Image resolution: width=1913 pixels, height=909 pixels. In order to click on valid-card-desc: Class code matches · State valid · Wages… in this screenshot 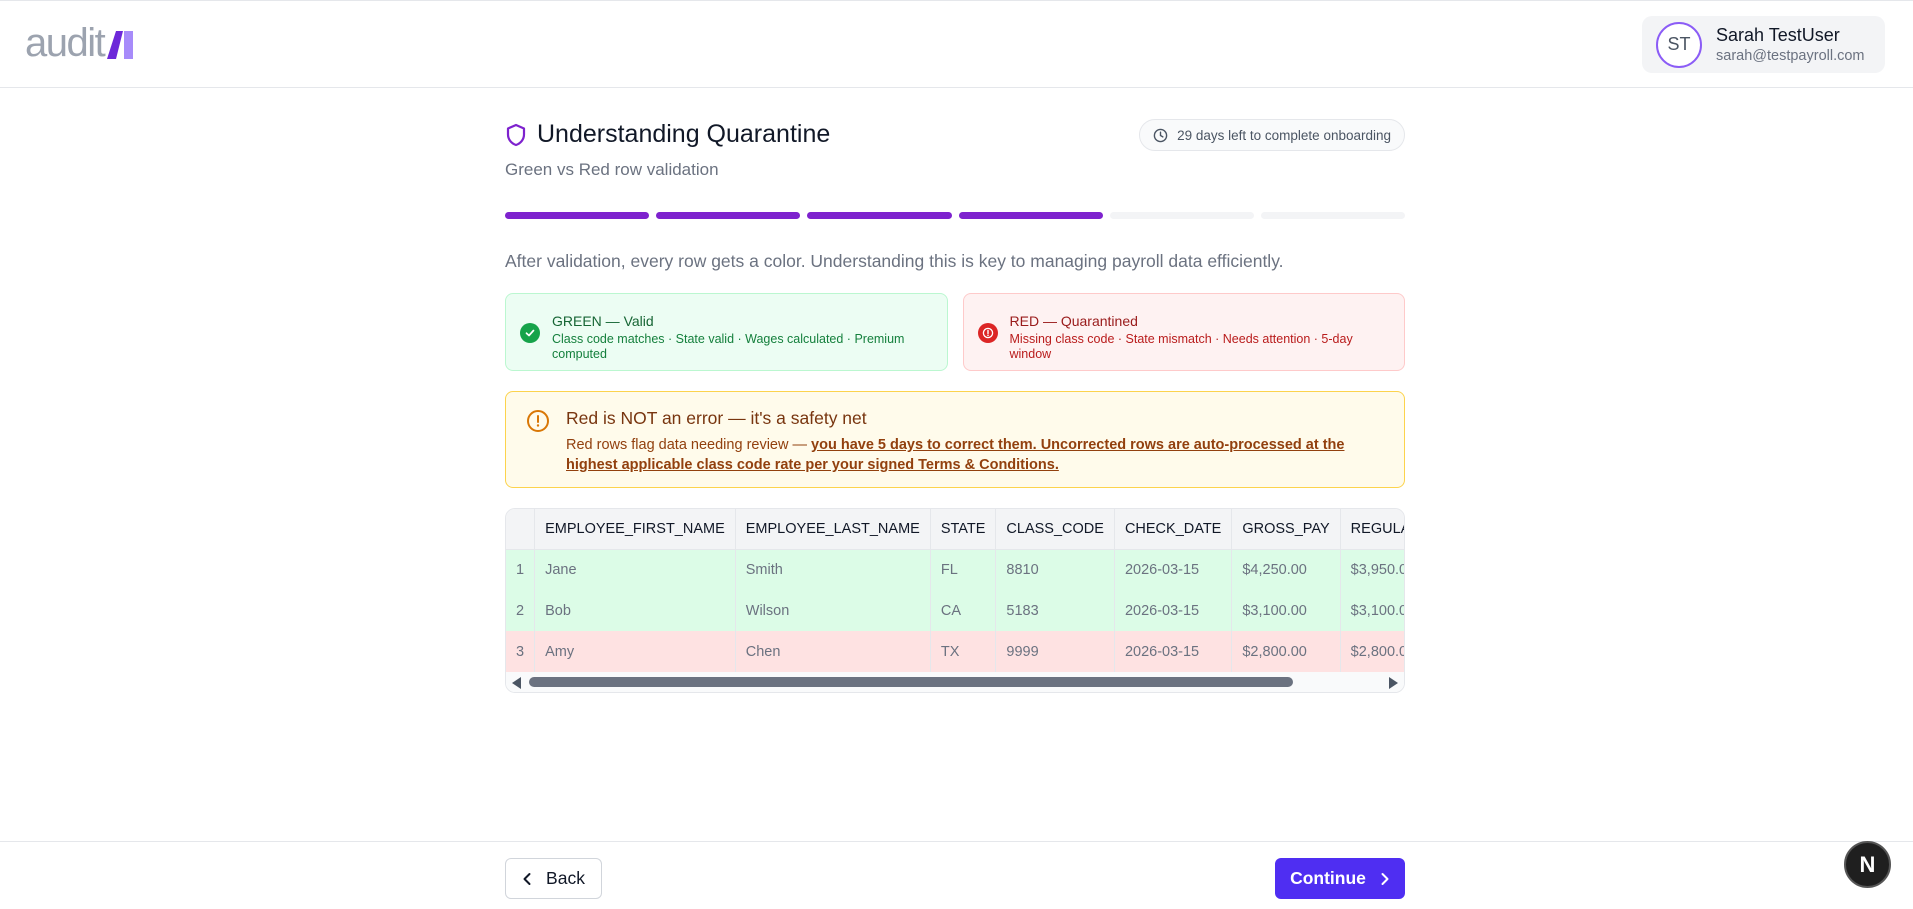, I will do `click(728, 346)`.